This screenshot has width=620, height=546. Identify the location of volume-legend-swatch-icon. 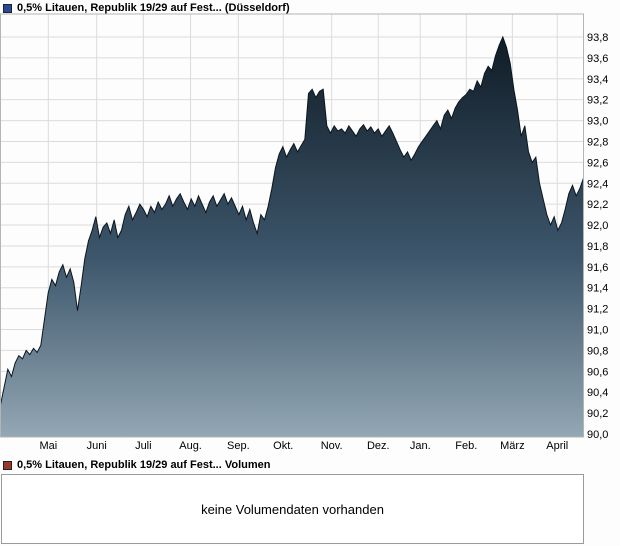
(7, 465).